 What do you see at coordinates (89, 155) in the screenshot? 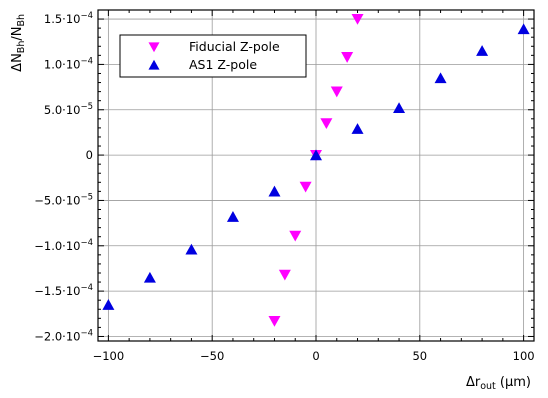
I see `y-tick-label: 0` at bounding box center [89, 155].